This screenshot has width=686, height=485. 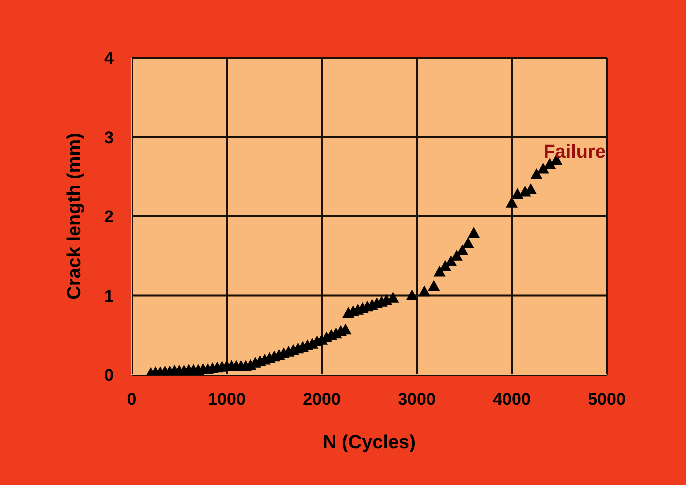 I want to click on x-tick-label: 3000, so click(x=417, y=400).